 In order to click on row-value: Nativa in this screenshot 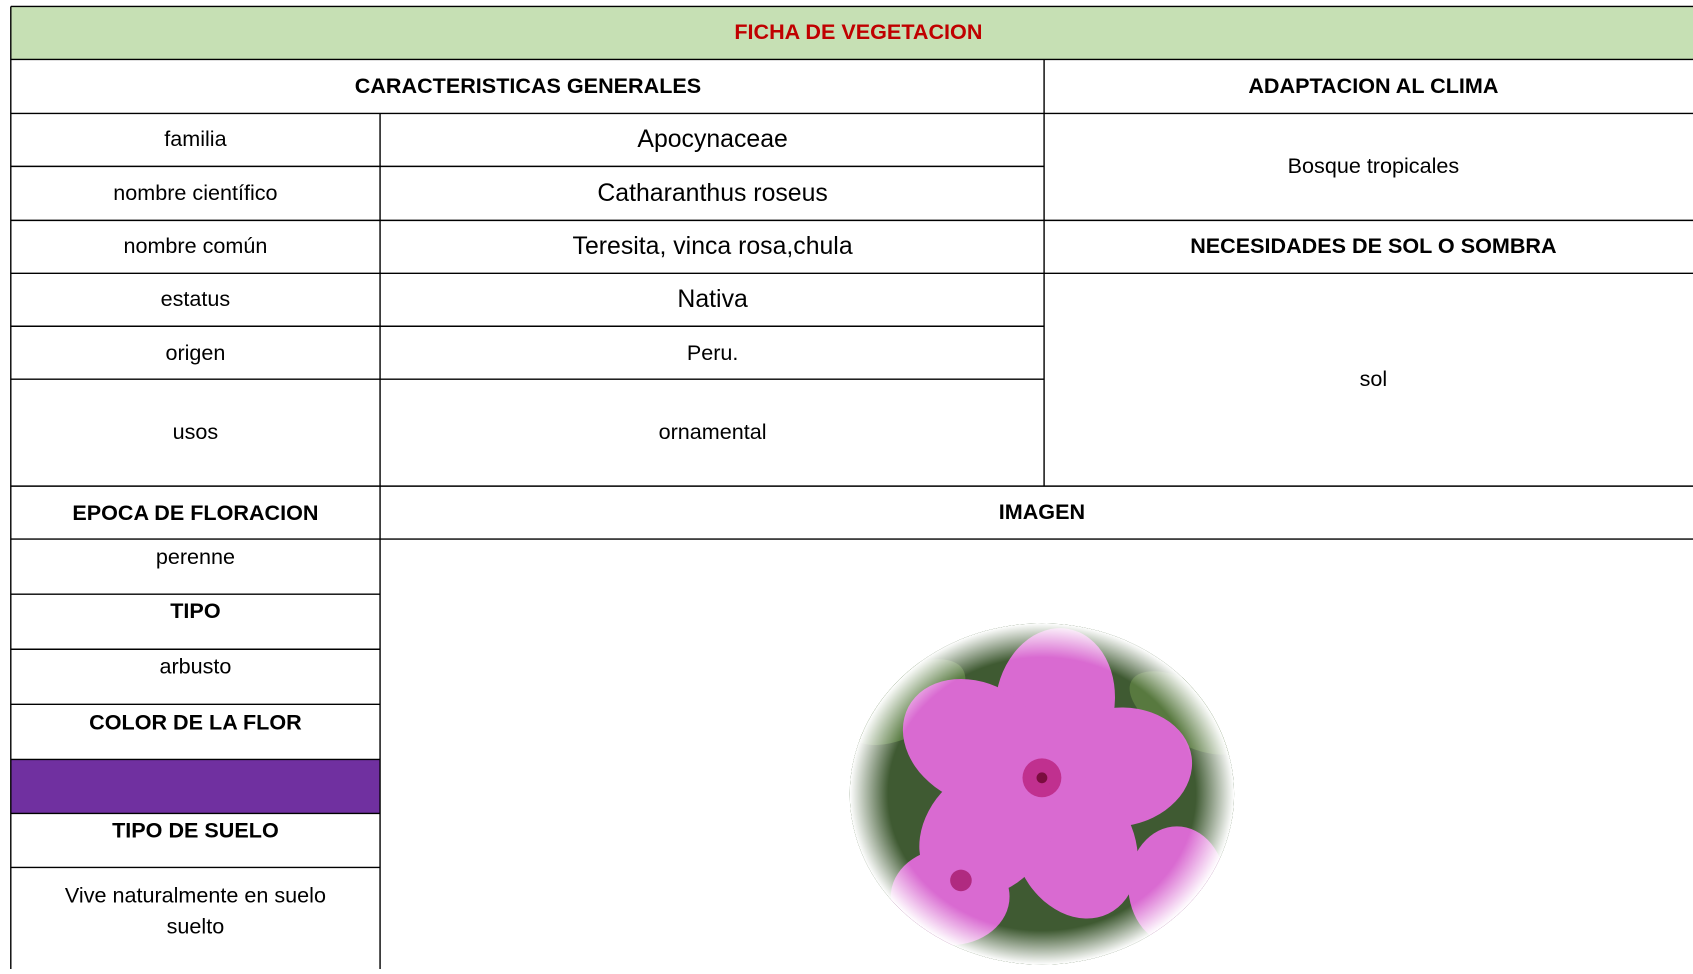, I will do `click(712, 299)`.